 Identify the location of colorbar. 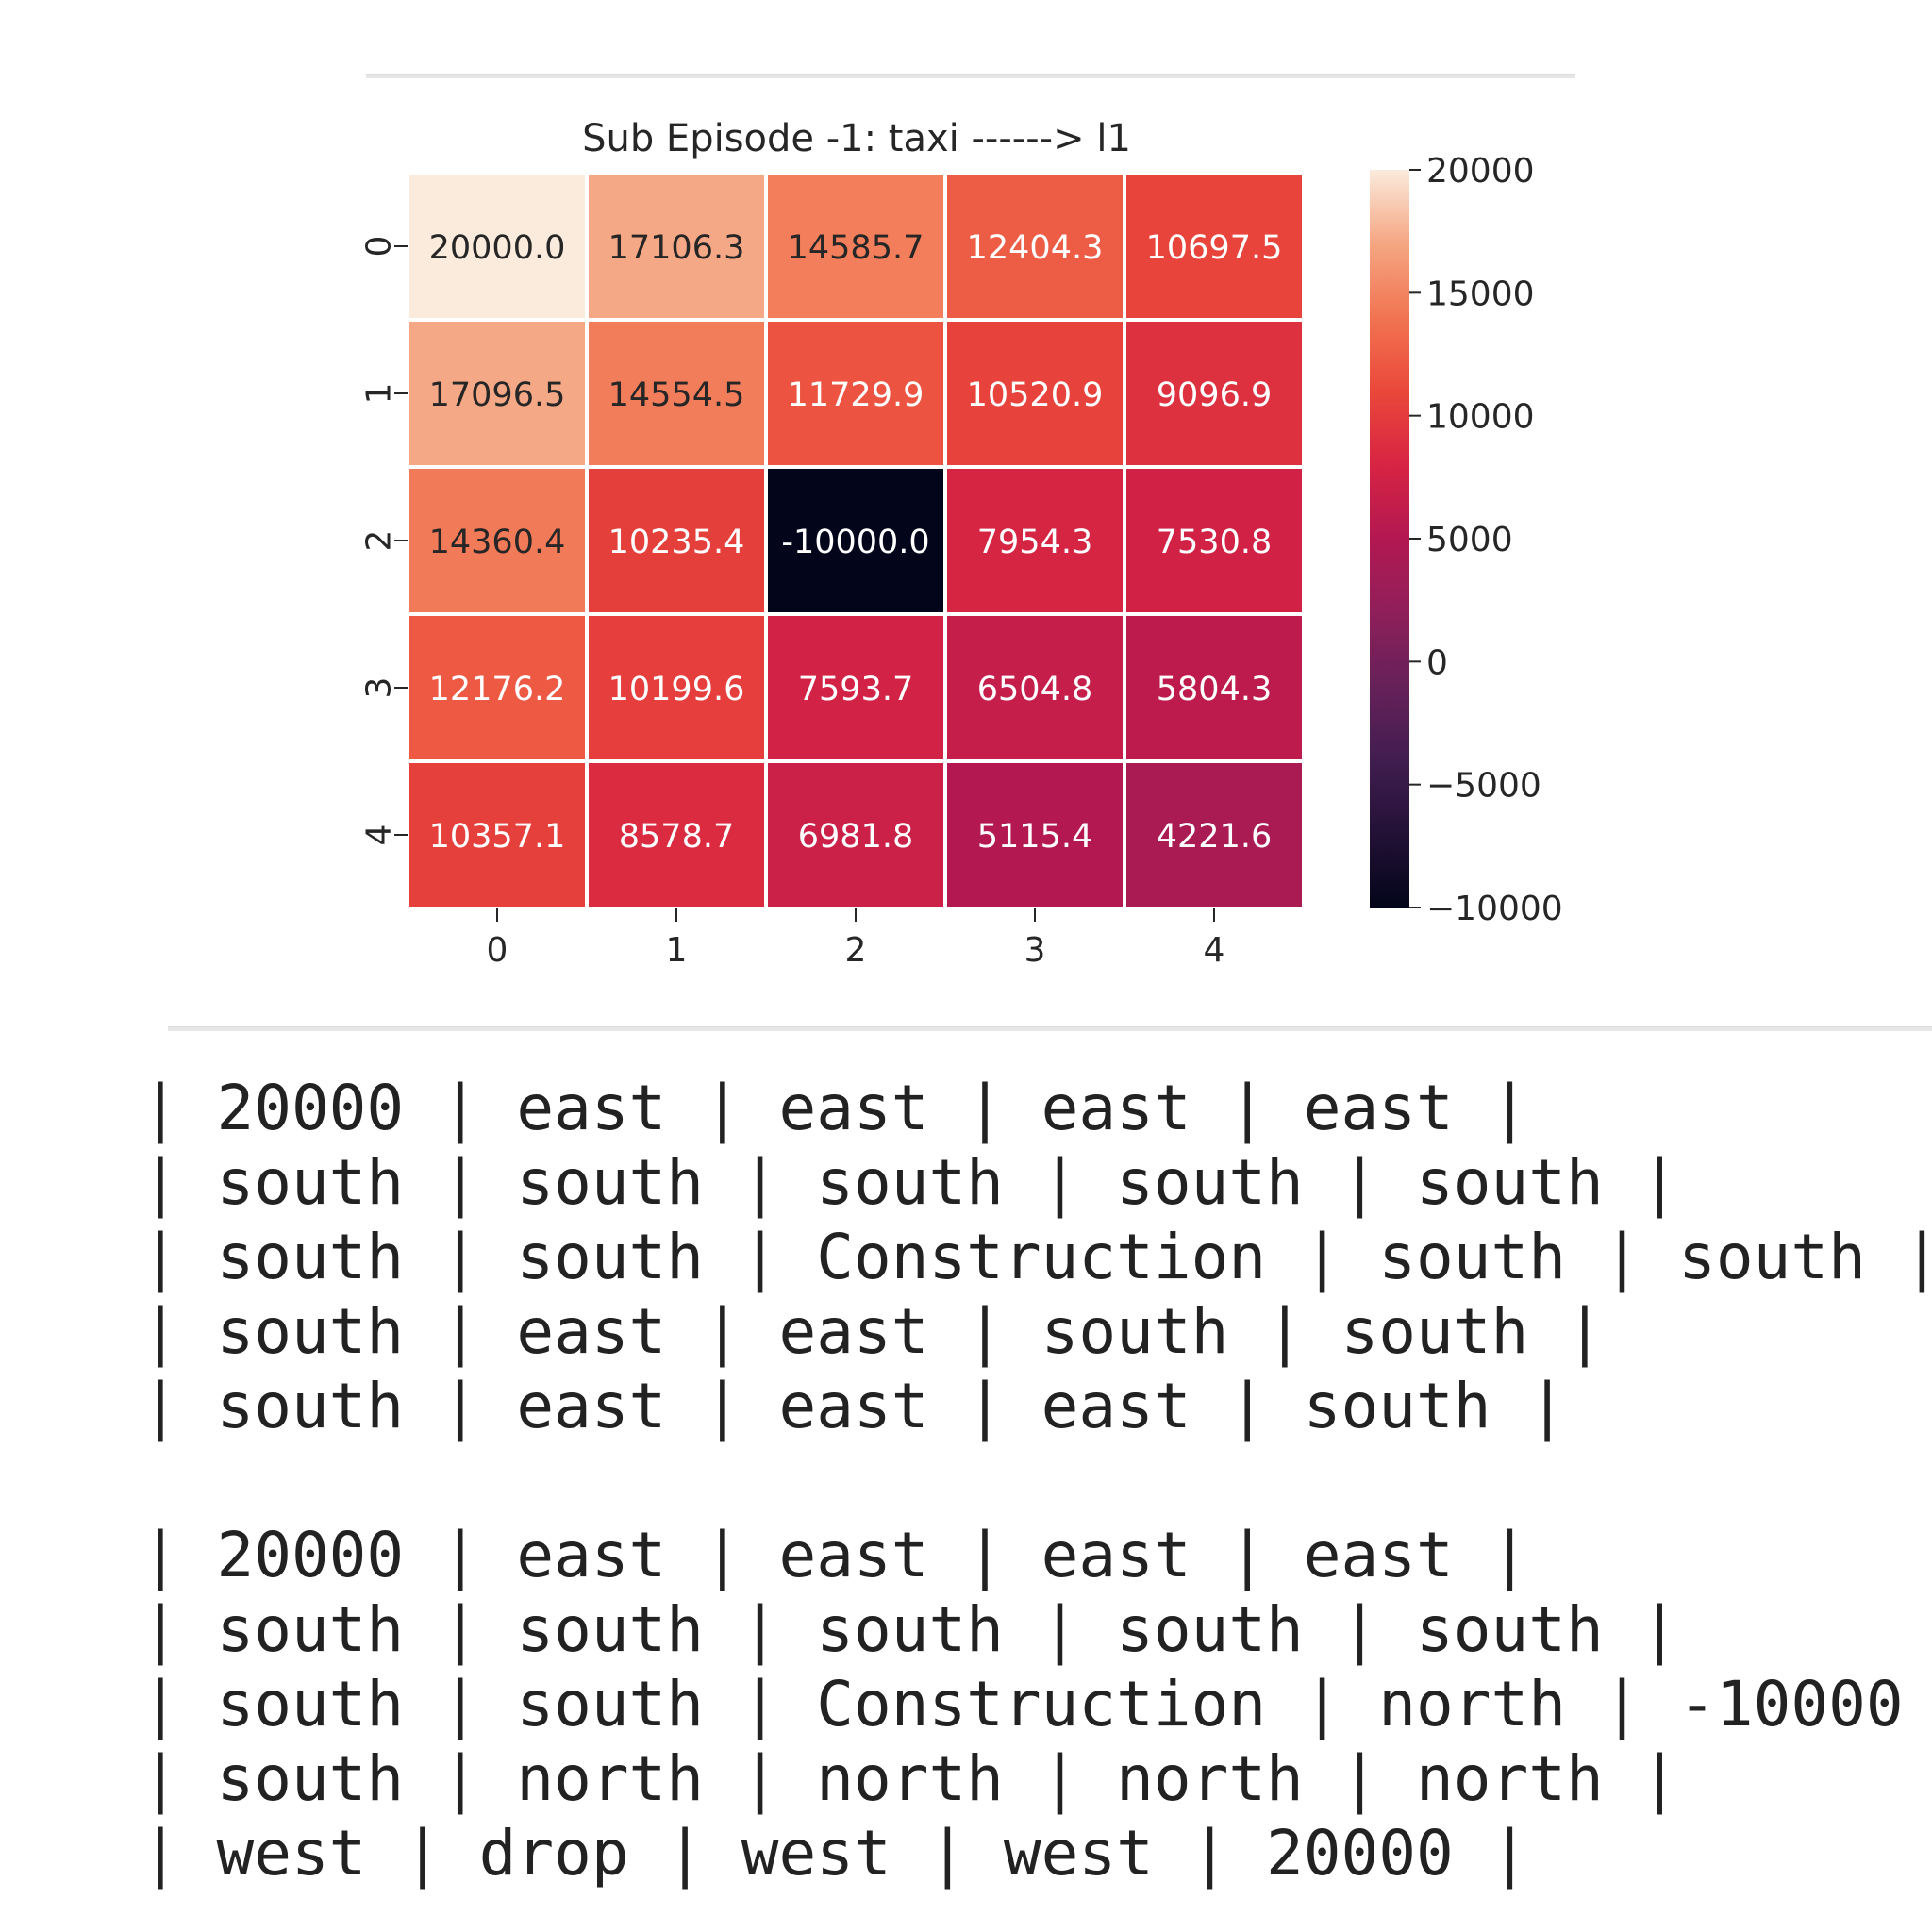
(1390, 539).